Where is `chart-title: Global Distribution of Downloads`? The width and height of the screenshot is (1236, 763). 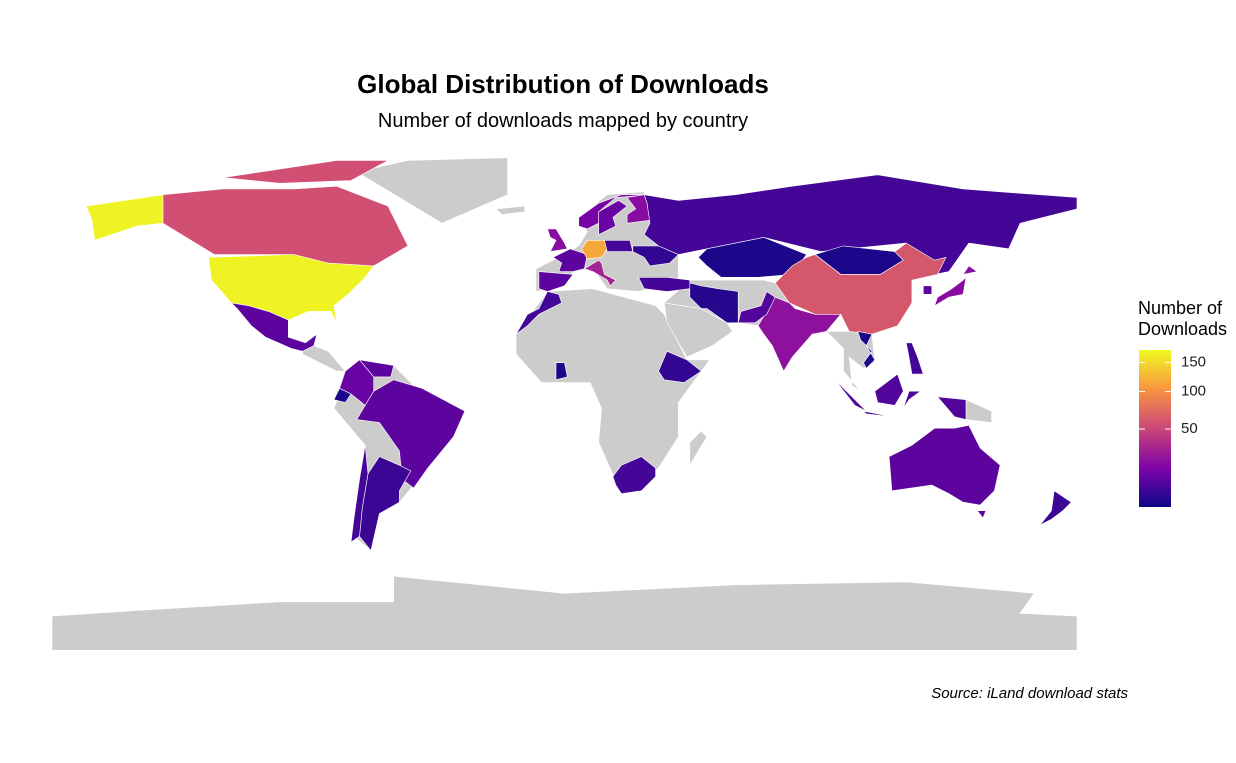 chart-title: Global Distribution of Downloads is located at coordinates (563, 84).